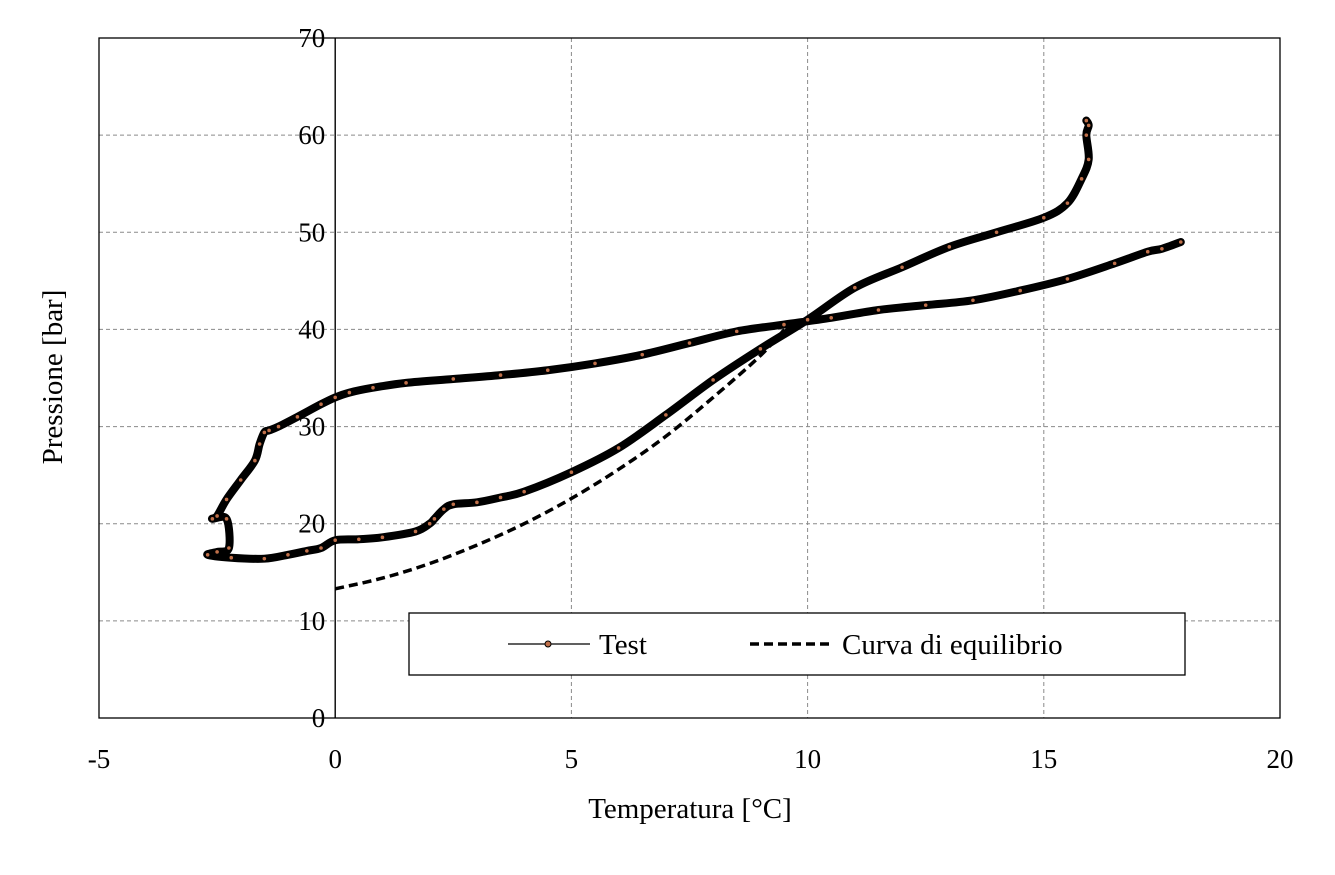 This screenshot has height=875, width=1335. I want to click on x-tick-label: 20, so click(1280, 759).